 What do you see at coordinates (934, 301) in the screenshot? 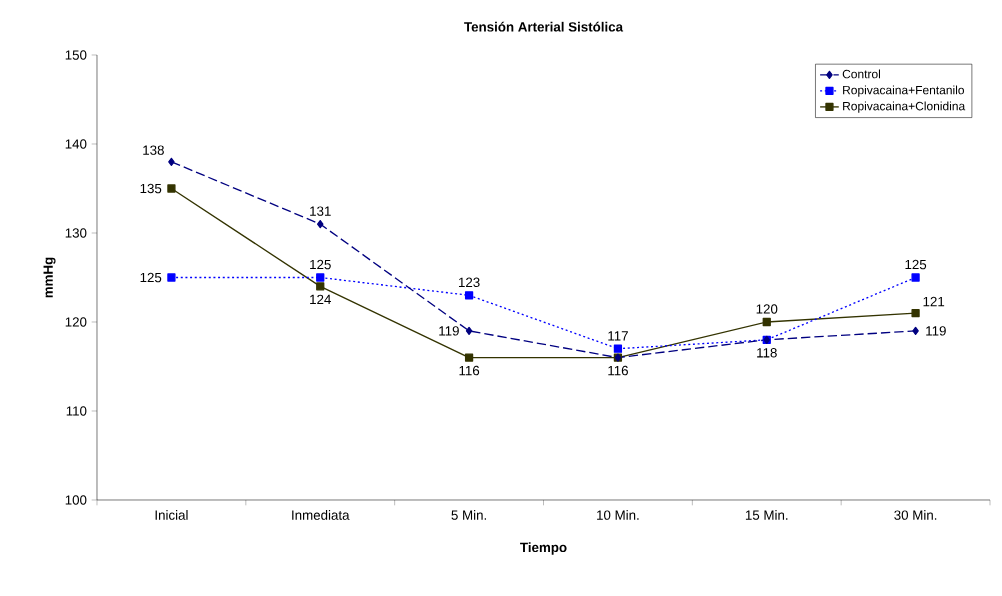
I see `data-label: 121` at bounding box center [934, 301].